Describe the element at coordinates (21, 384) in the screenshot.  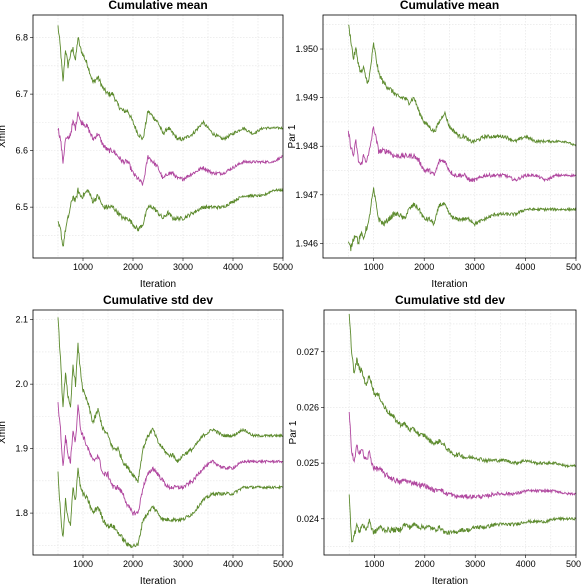
I see `y-tick-label: 2.0` at that location.